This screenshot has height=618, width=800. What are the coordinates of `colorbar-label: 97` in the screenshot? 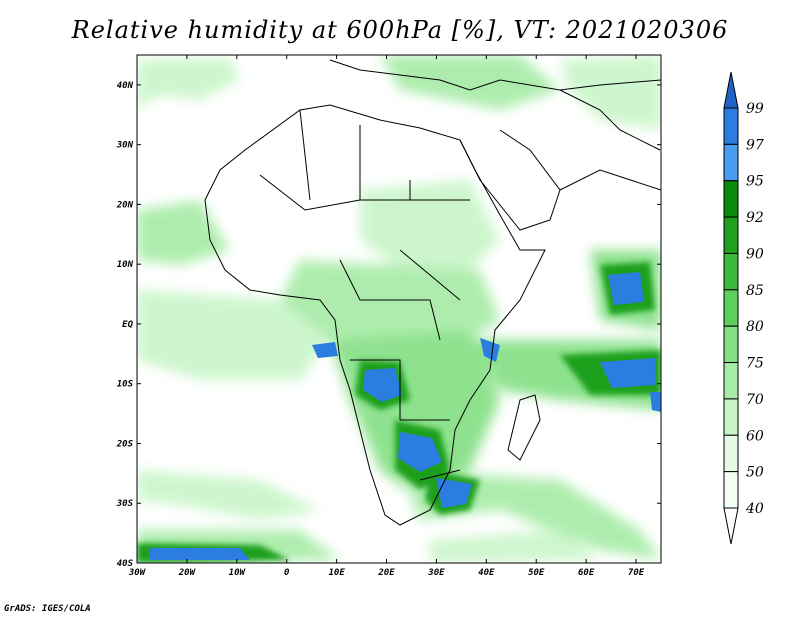 It's located at (755, 145).